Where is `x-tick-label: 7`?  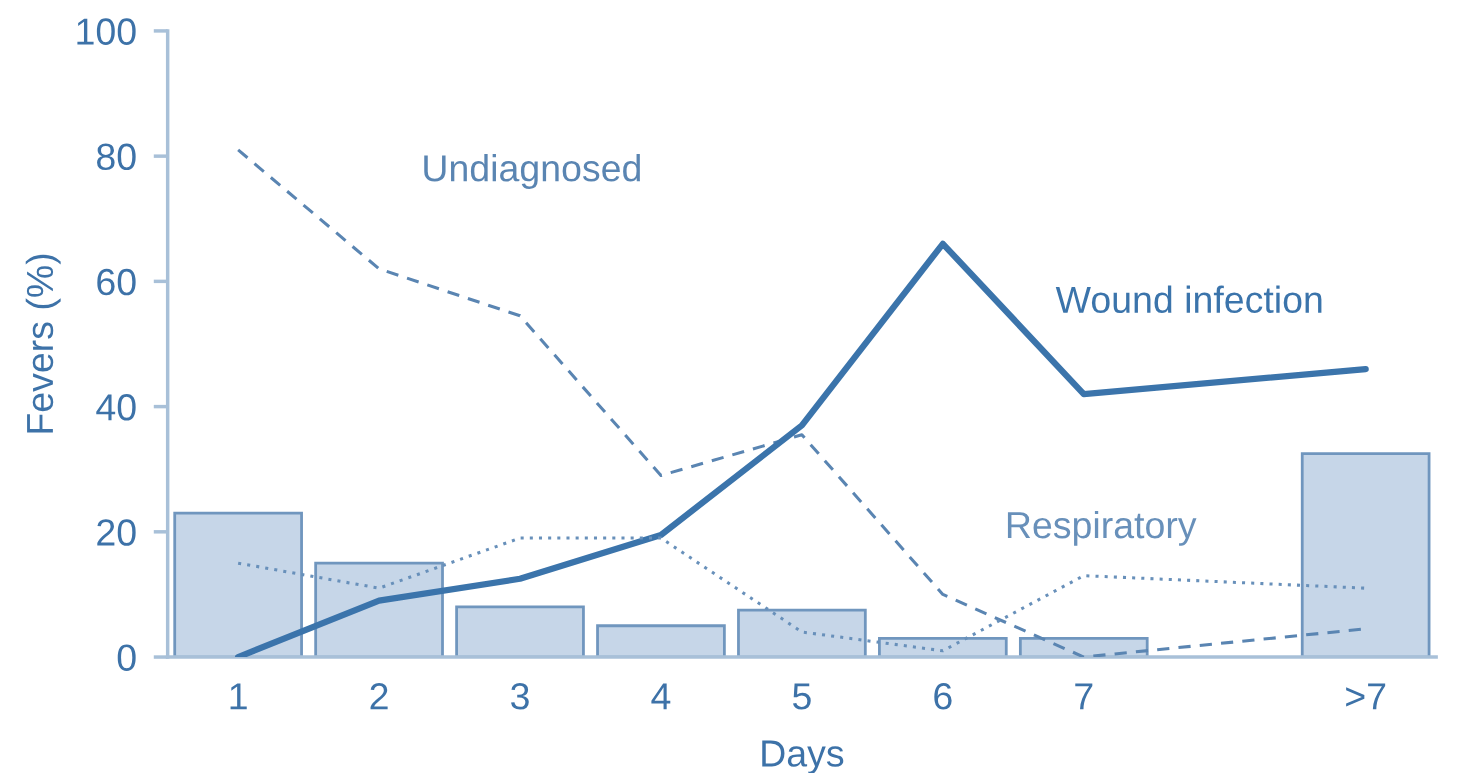
x-tick-label: 7 is located at coordinates (1084, 696).